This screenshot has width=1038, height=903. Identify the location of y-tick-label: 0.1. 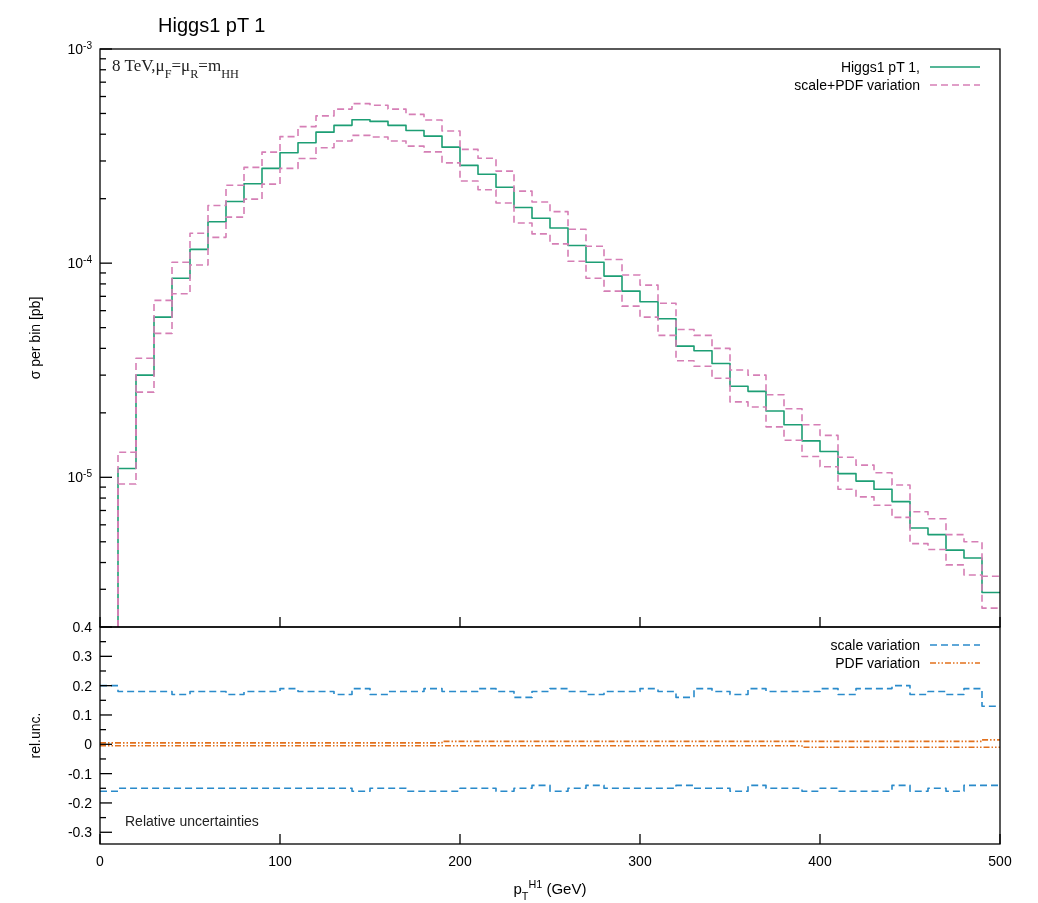
(82, 714).